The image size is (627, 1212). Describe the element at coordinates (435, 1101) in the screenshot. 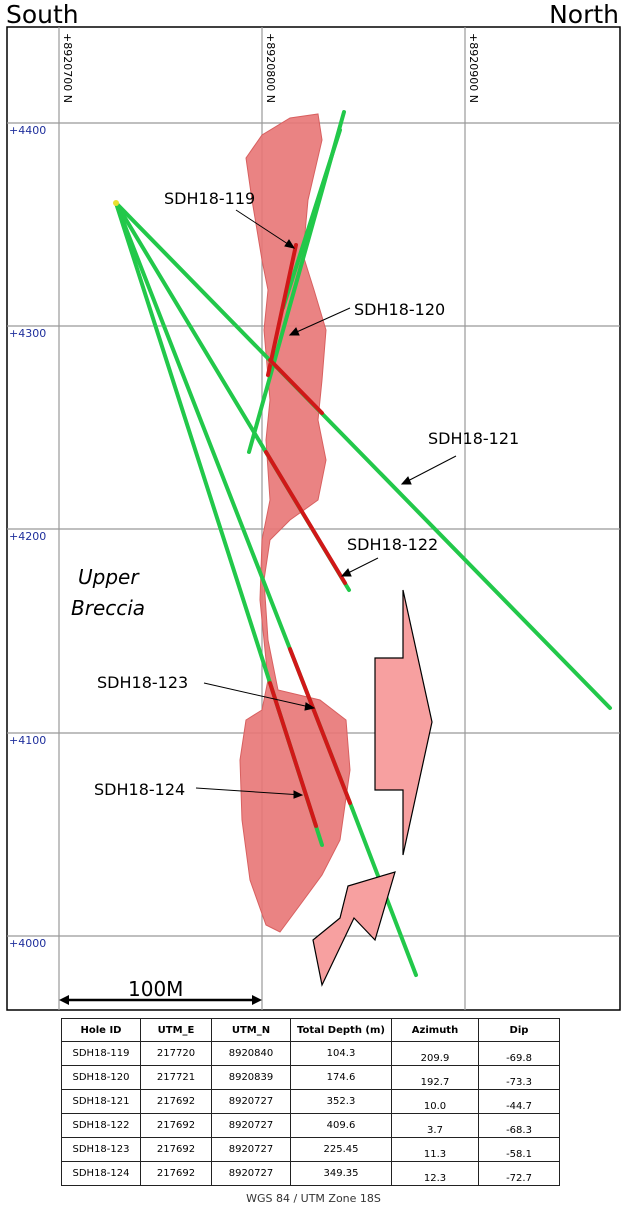

I see `table-cell: 10.0` at that location.